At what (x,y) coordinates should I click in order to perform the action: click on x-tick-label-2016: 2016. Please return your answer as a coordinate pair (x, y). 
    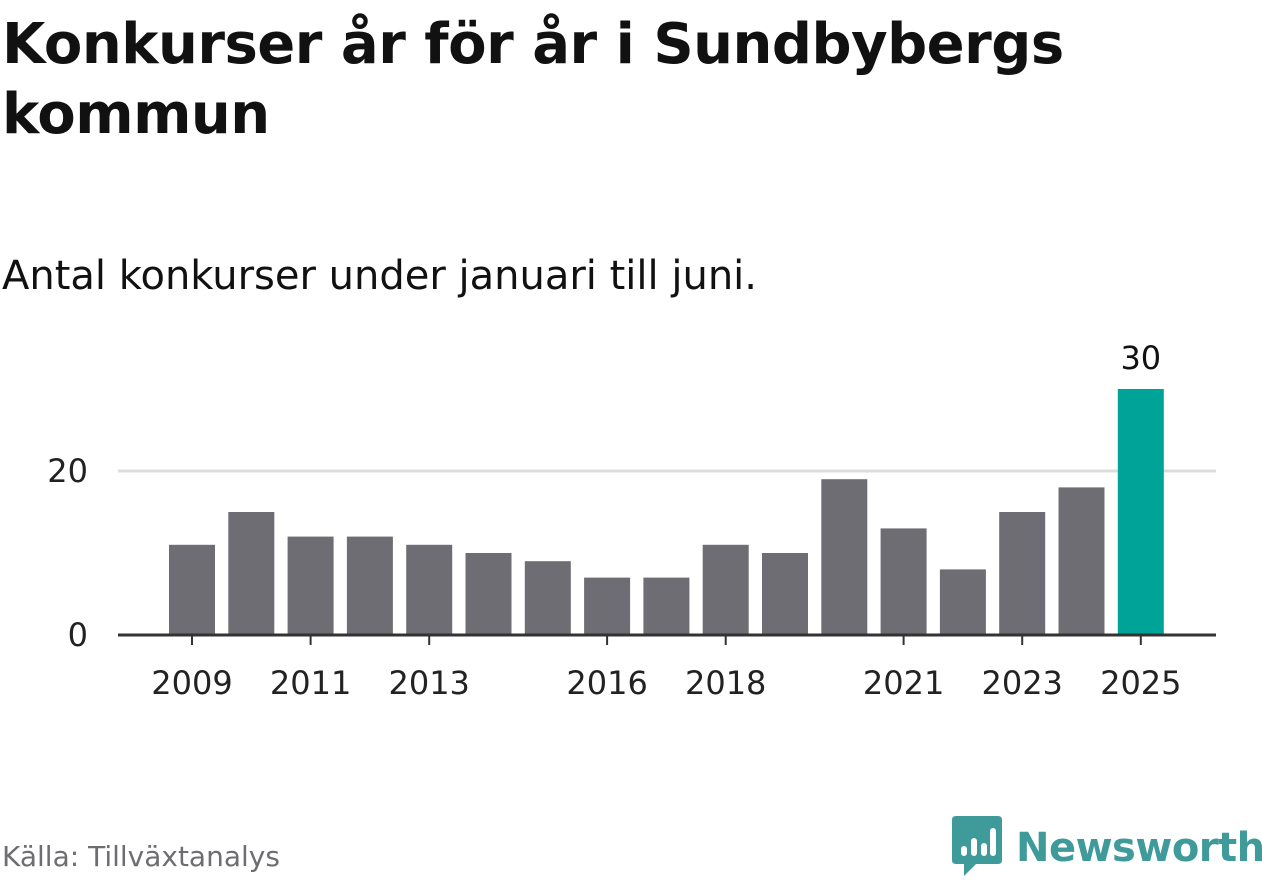
    Looking at the image, I should click on (606, 683).